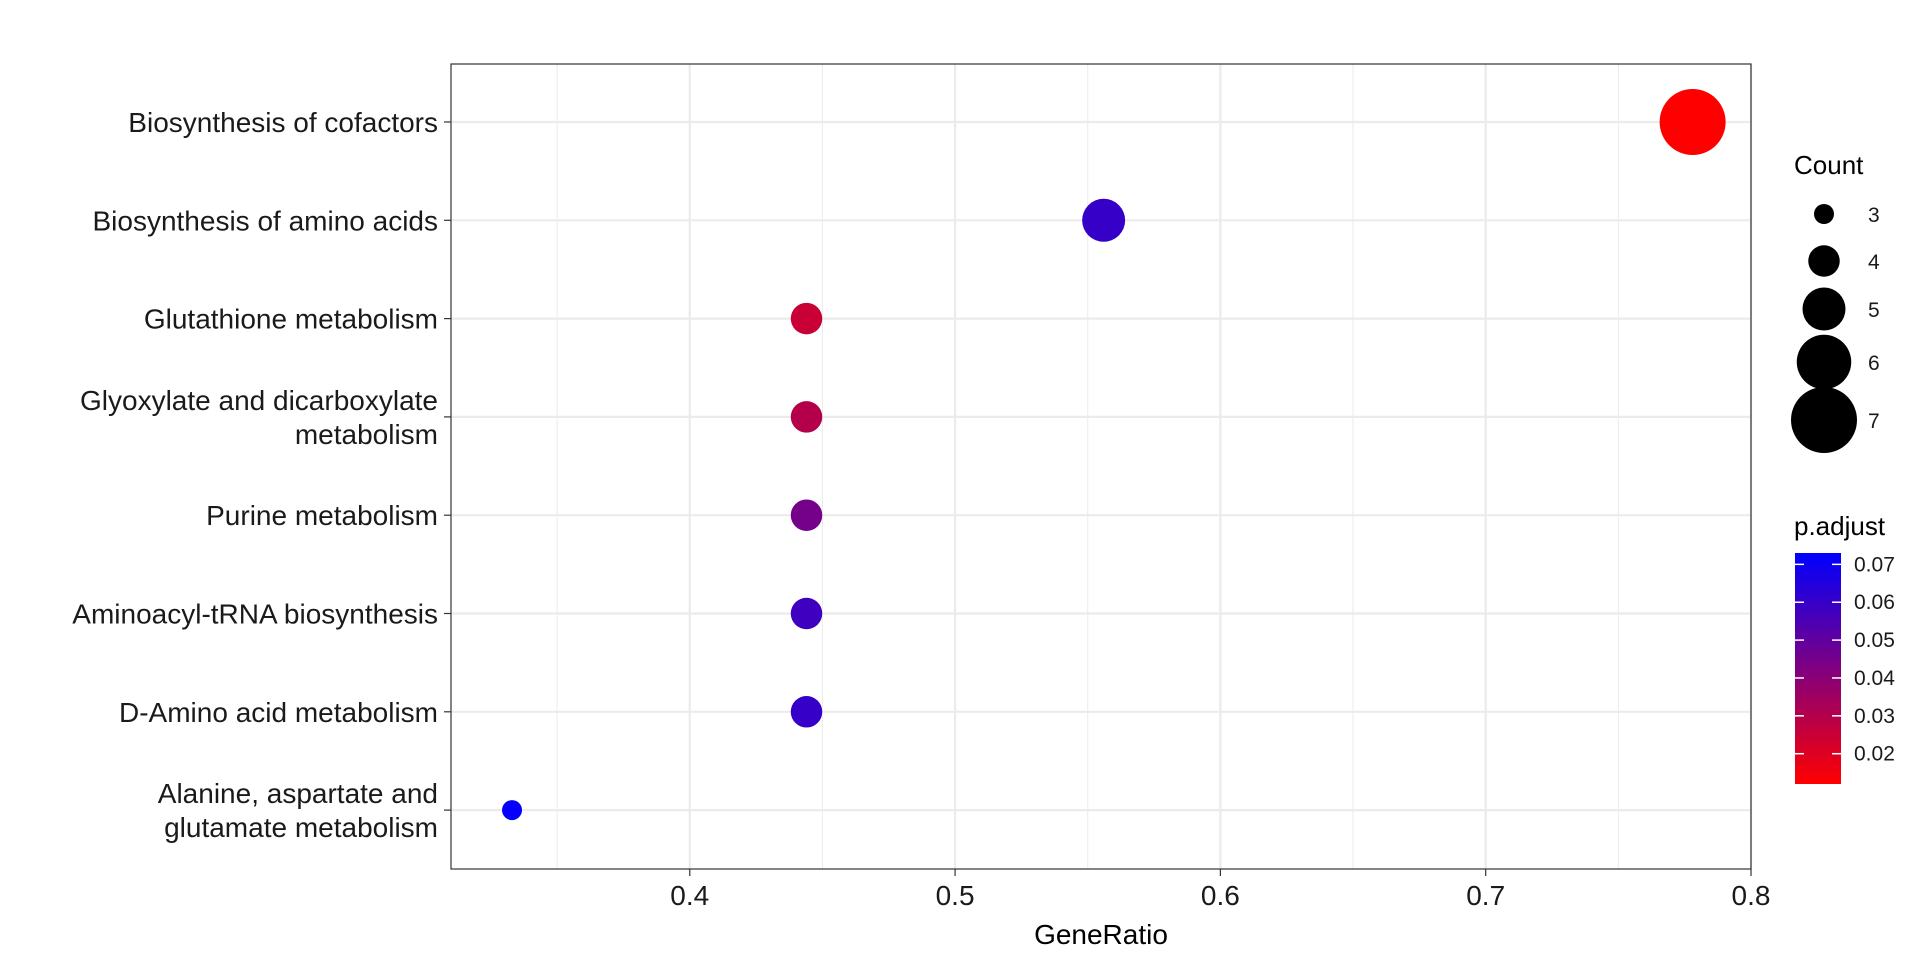 This screenshot has width=1920, height=960. I want to click on y-tick-label-line: D-Amino acid metabolism, so click(278, 712).